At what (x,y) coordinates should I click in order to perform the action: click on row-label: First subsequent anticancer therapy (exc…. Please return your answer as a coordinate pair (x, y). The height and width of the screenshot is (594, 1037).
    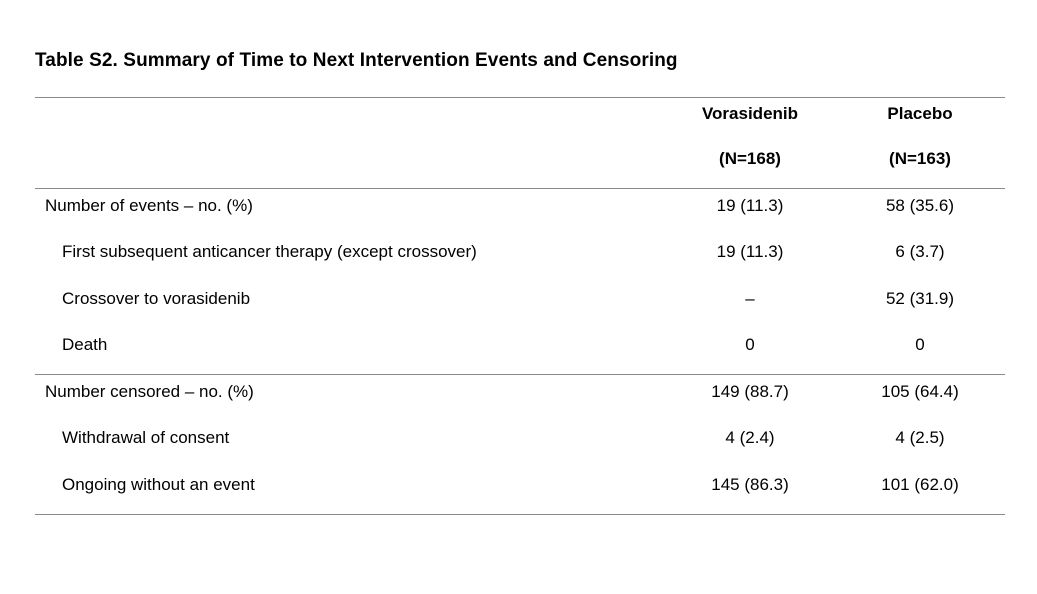
    Looking at the image, I should click on (269, 251).